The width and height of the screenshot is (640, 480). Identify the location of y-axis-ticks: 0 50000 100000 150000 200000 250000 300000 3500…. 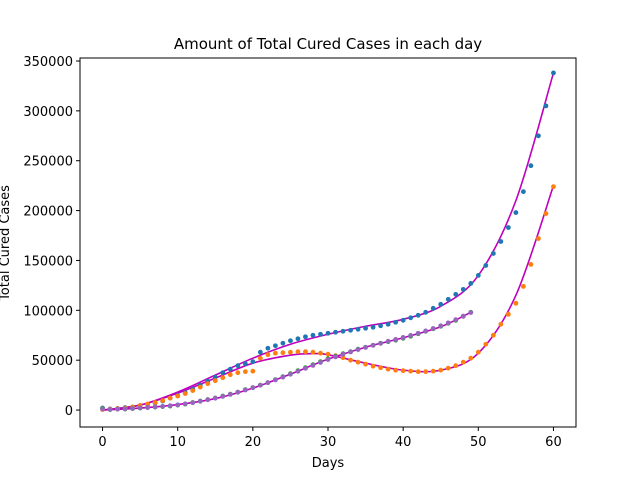
(51, 237).